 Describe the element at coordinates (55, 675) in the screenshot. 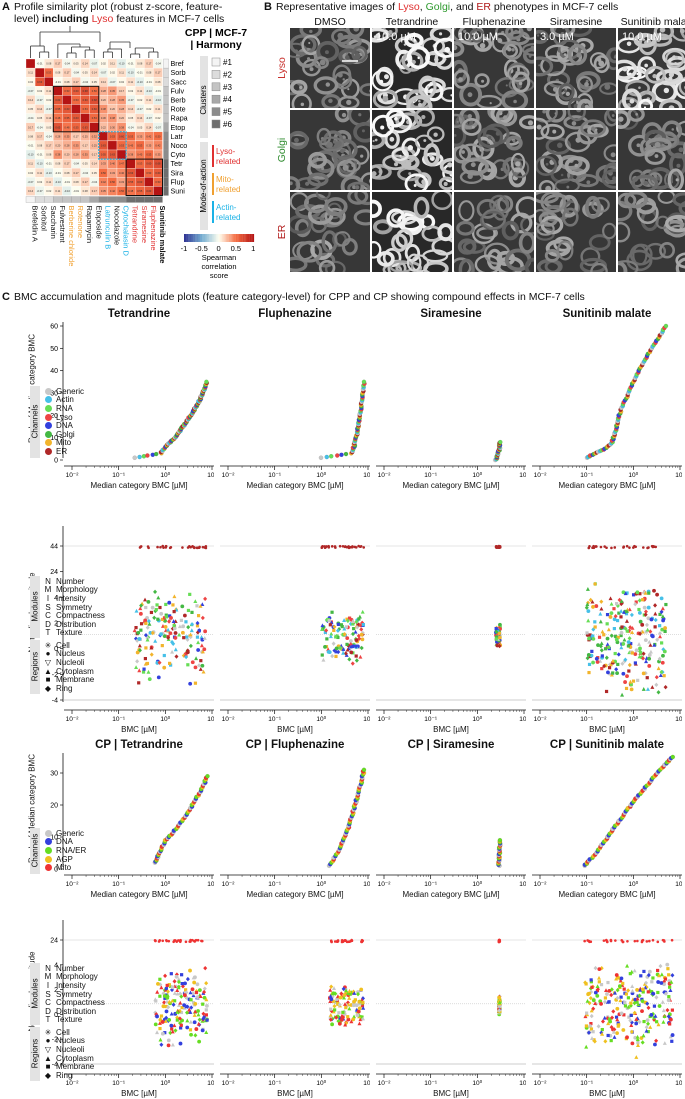

I see `y-axis-tick-label: -2` at that location.